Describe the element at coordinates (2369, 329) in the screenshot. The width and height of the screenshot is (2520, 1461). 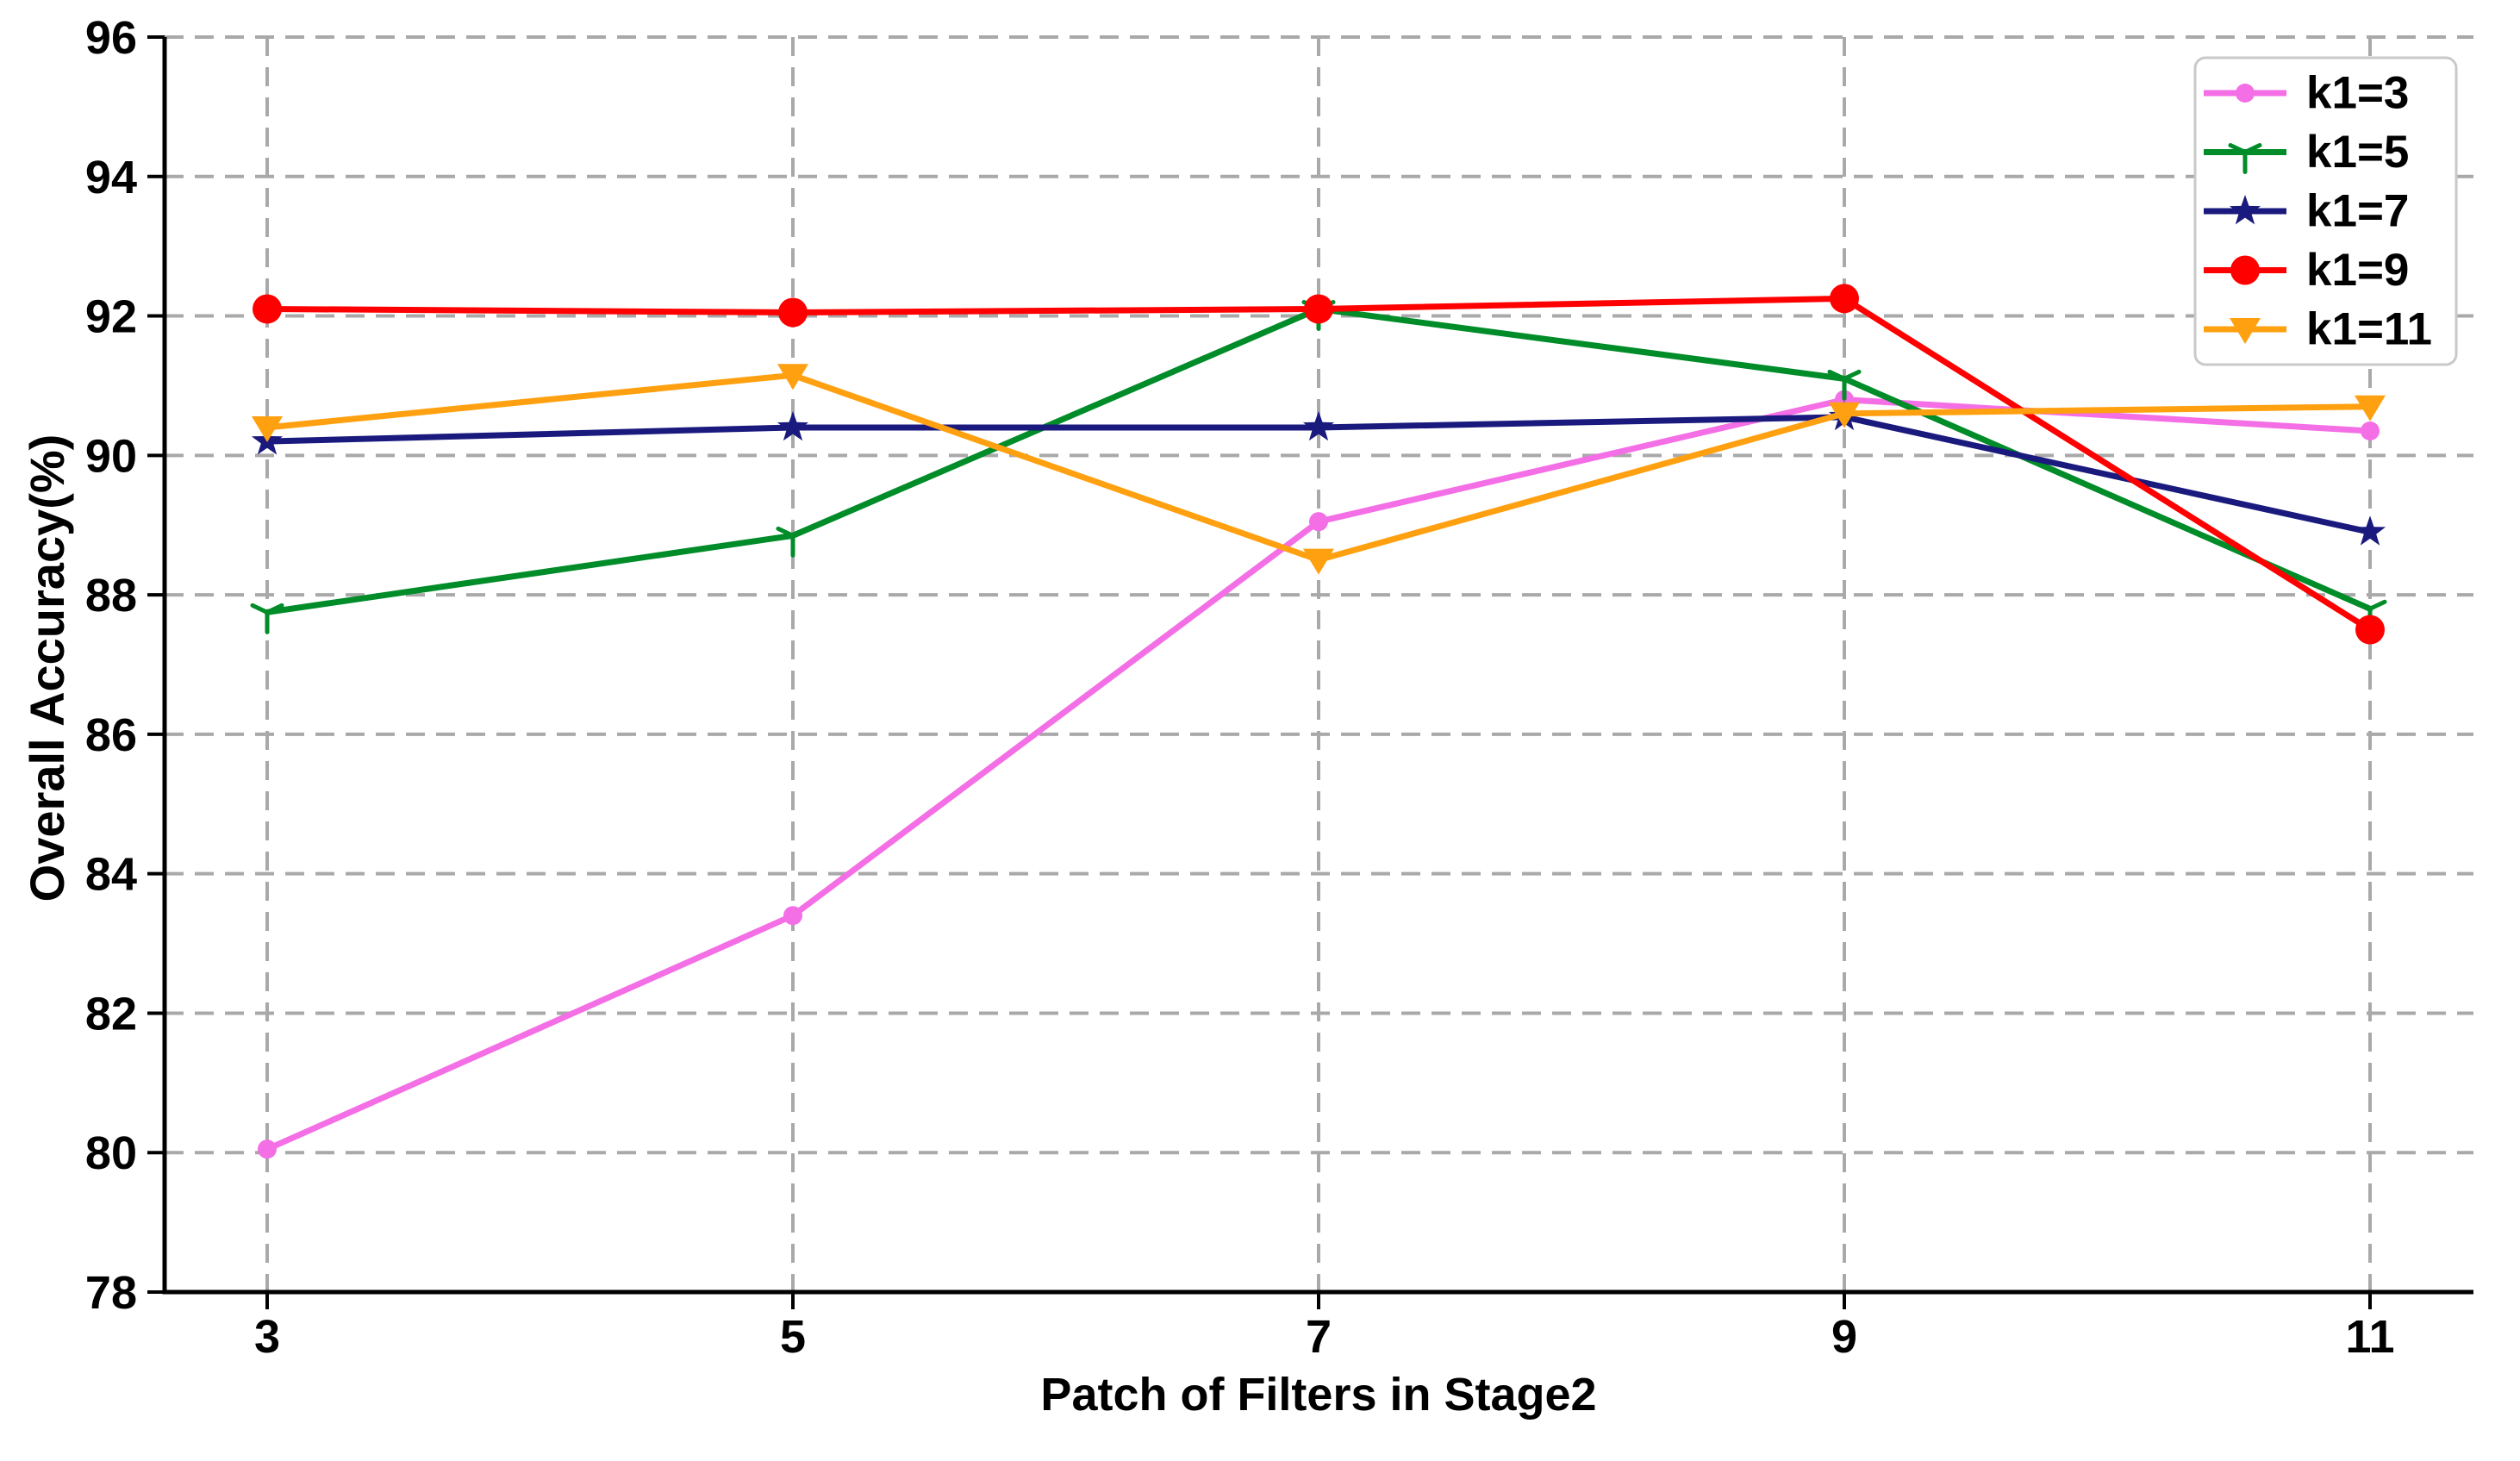
I see `legend-label-k1=11: k1=11` at that location.